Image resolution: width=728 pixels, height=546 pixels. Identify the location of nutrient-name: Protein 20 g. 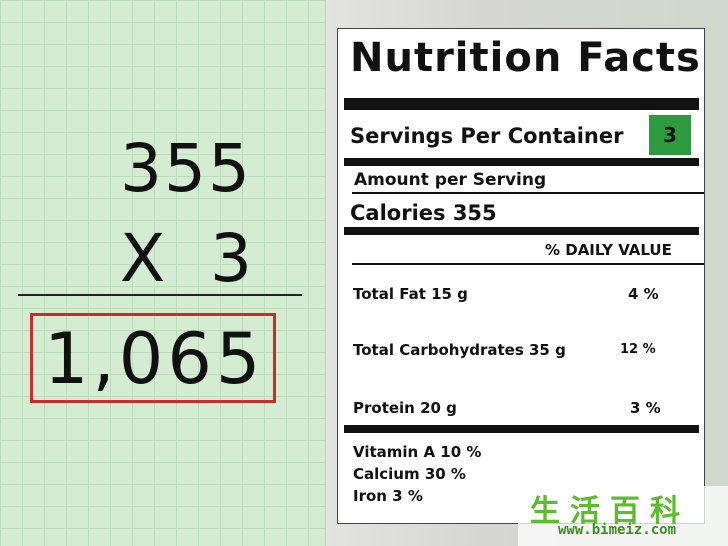
(405, 408).